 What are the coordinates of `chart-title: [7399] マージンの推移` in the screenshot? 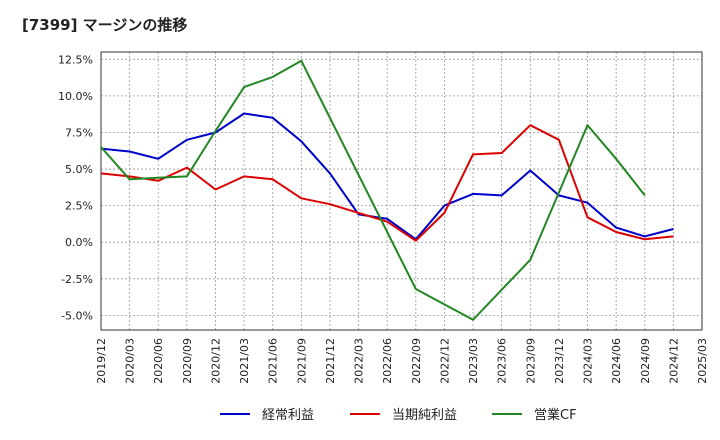 It's located at (105, 25).